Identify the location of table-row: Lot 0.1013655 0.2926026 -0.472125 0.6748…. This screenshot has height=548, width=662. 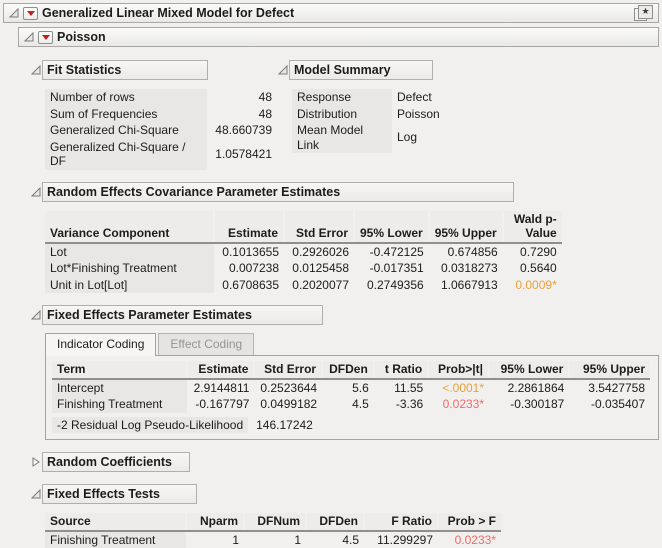
(303, 252).